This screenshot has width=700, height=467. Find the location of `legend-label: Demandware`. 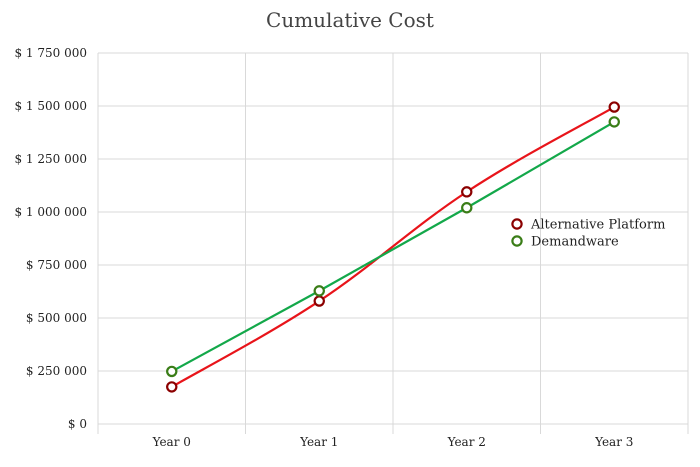

legend-label: Demandware is located at coordinates (575, 242).